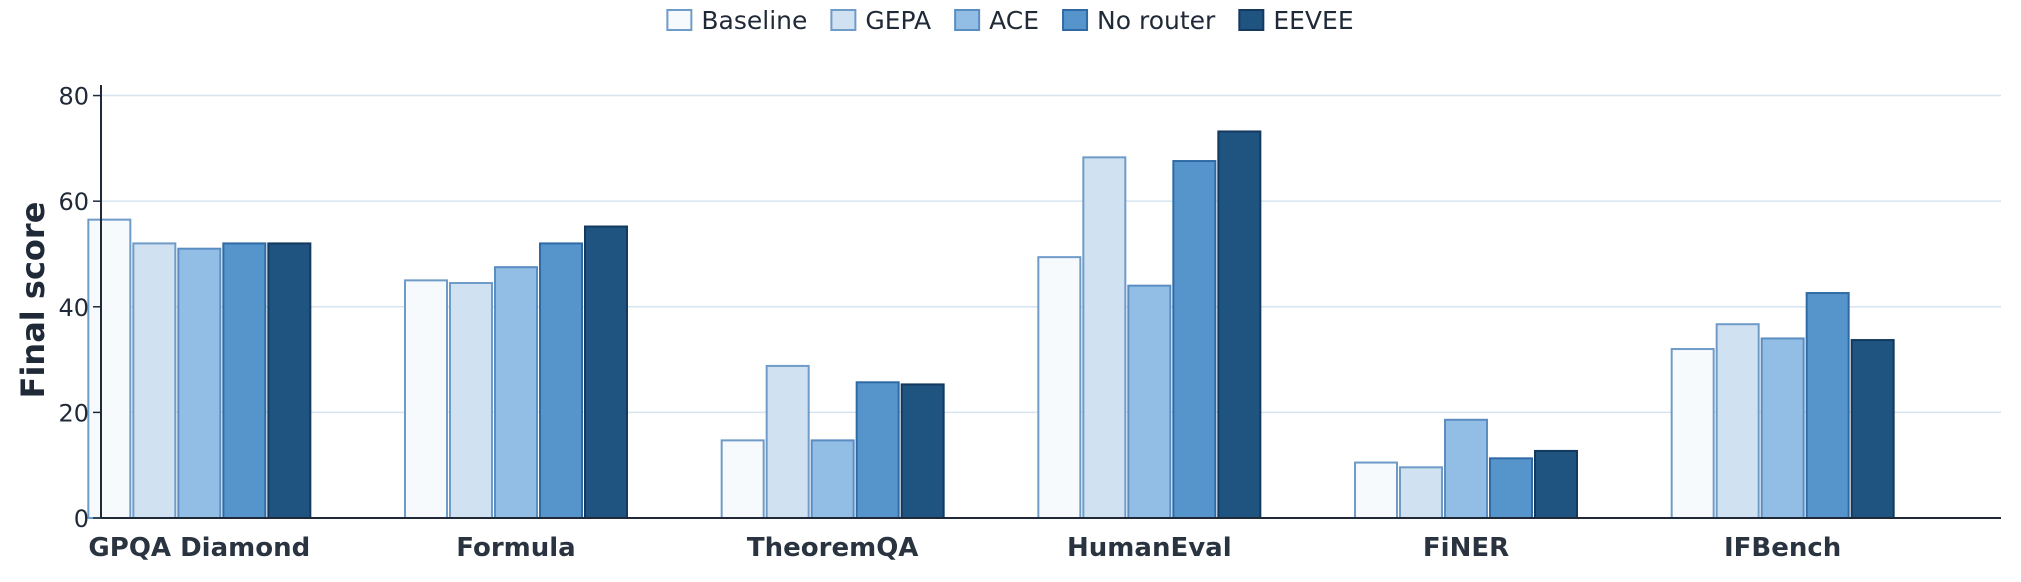 This screenshot has height=582, width=2021. What do you see at coordinates (833, 548) in the screenshot?
I see `x-tick-label: TheoremQA` at bounding box center [833, 548].